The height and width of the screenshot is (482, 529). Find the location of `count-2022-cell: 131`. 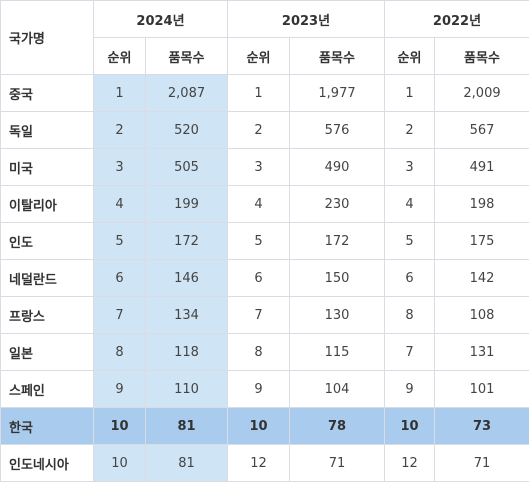

count-2022-cell: 131 is located at coordinates (481, 352).